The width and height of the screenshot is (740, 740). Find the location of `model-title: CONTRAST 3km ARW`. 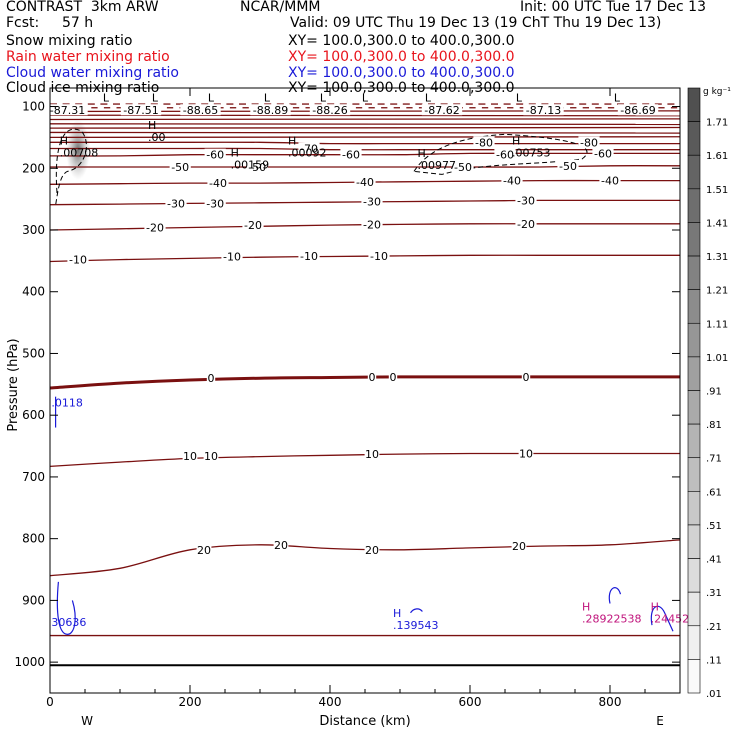

model-title: CONTRAST 3km ARW is located at coordinates (82, 7).